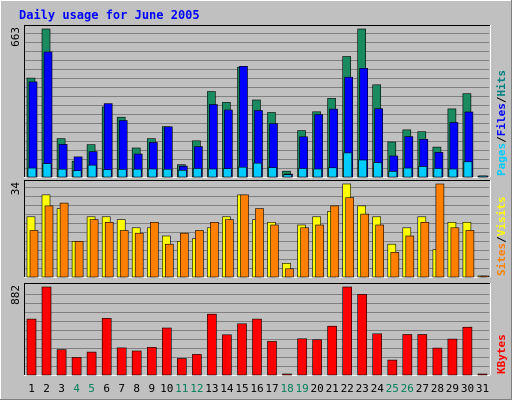 Image resolution: width=512 pixels, height=400 pixels. What do you see at coordinates (437, 388) in the screenshot?
I see `x-tick-label: 28` at bounding box center [437, 388].